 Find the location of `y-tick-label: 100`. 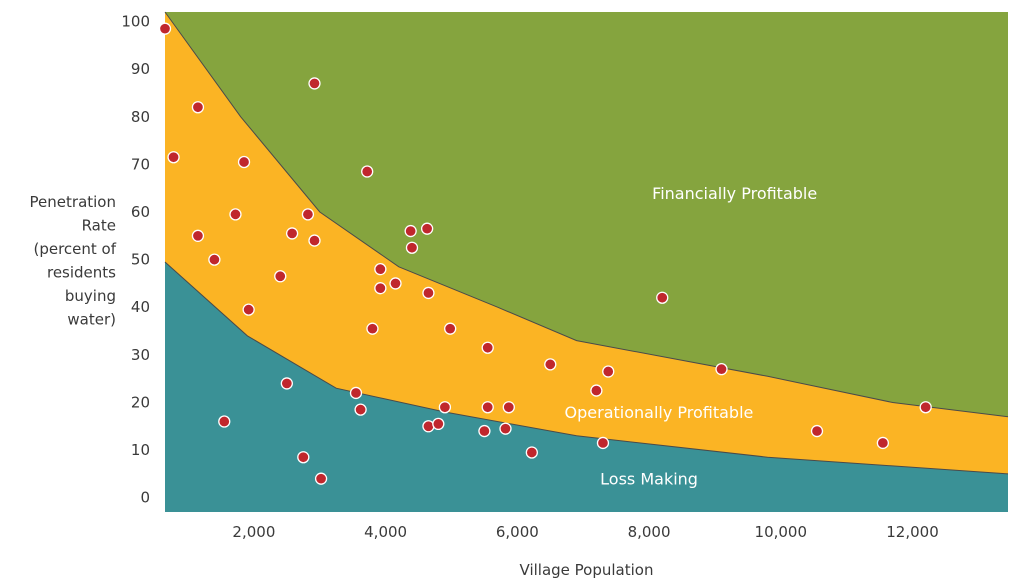

y-tick-label: 100 is located at coordinates (135, 22).